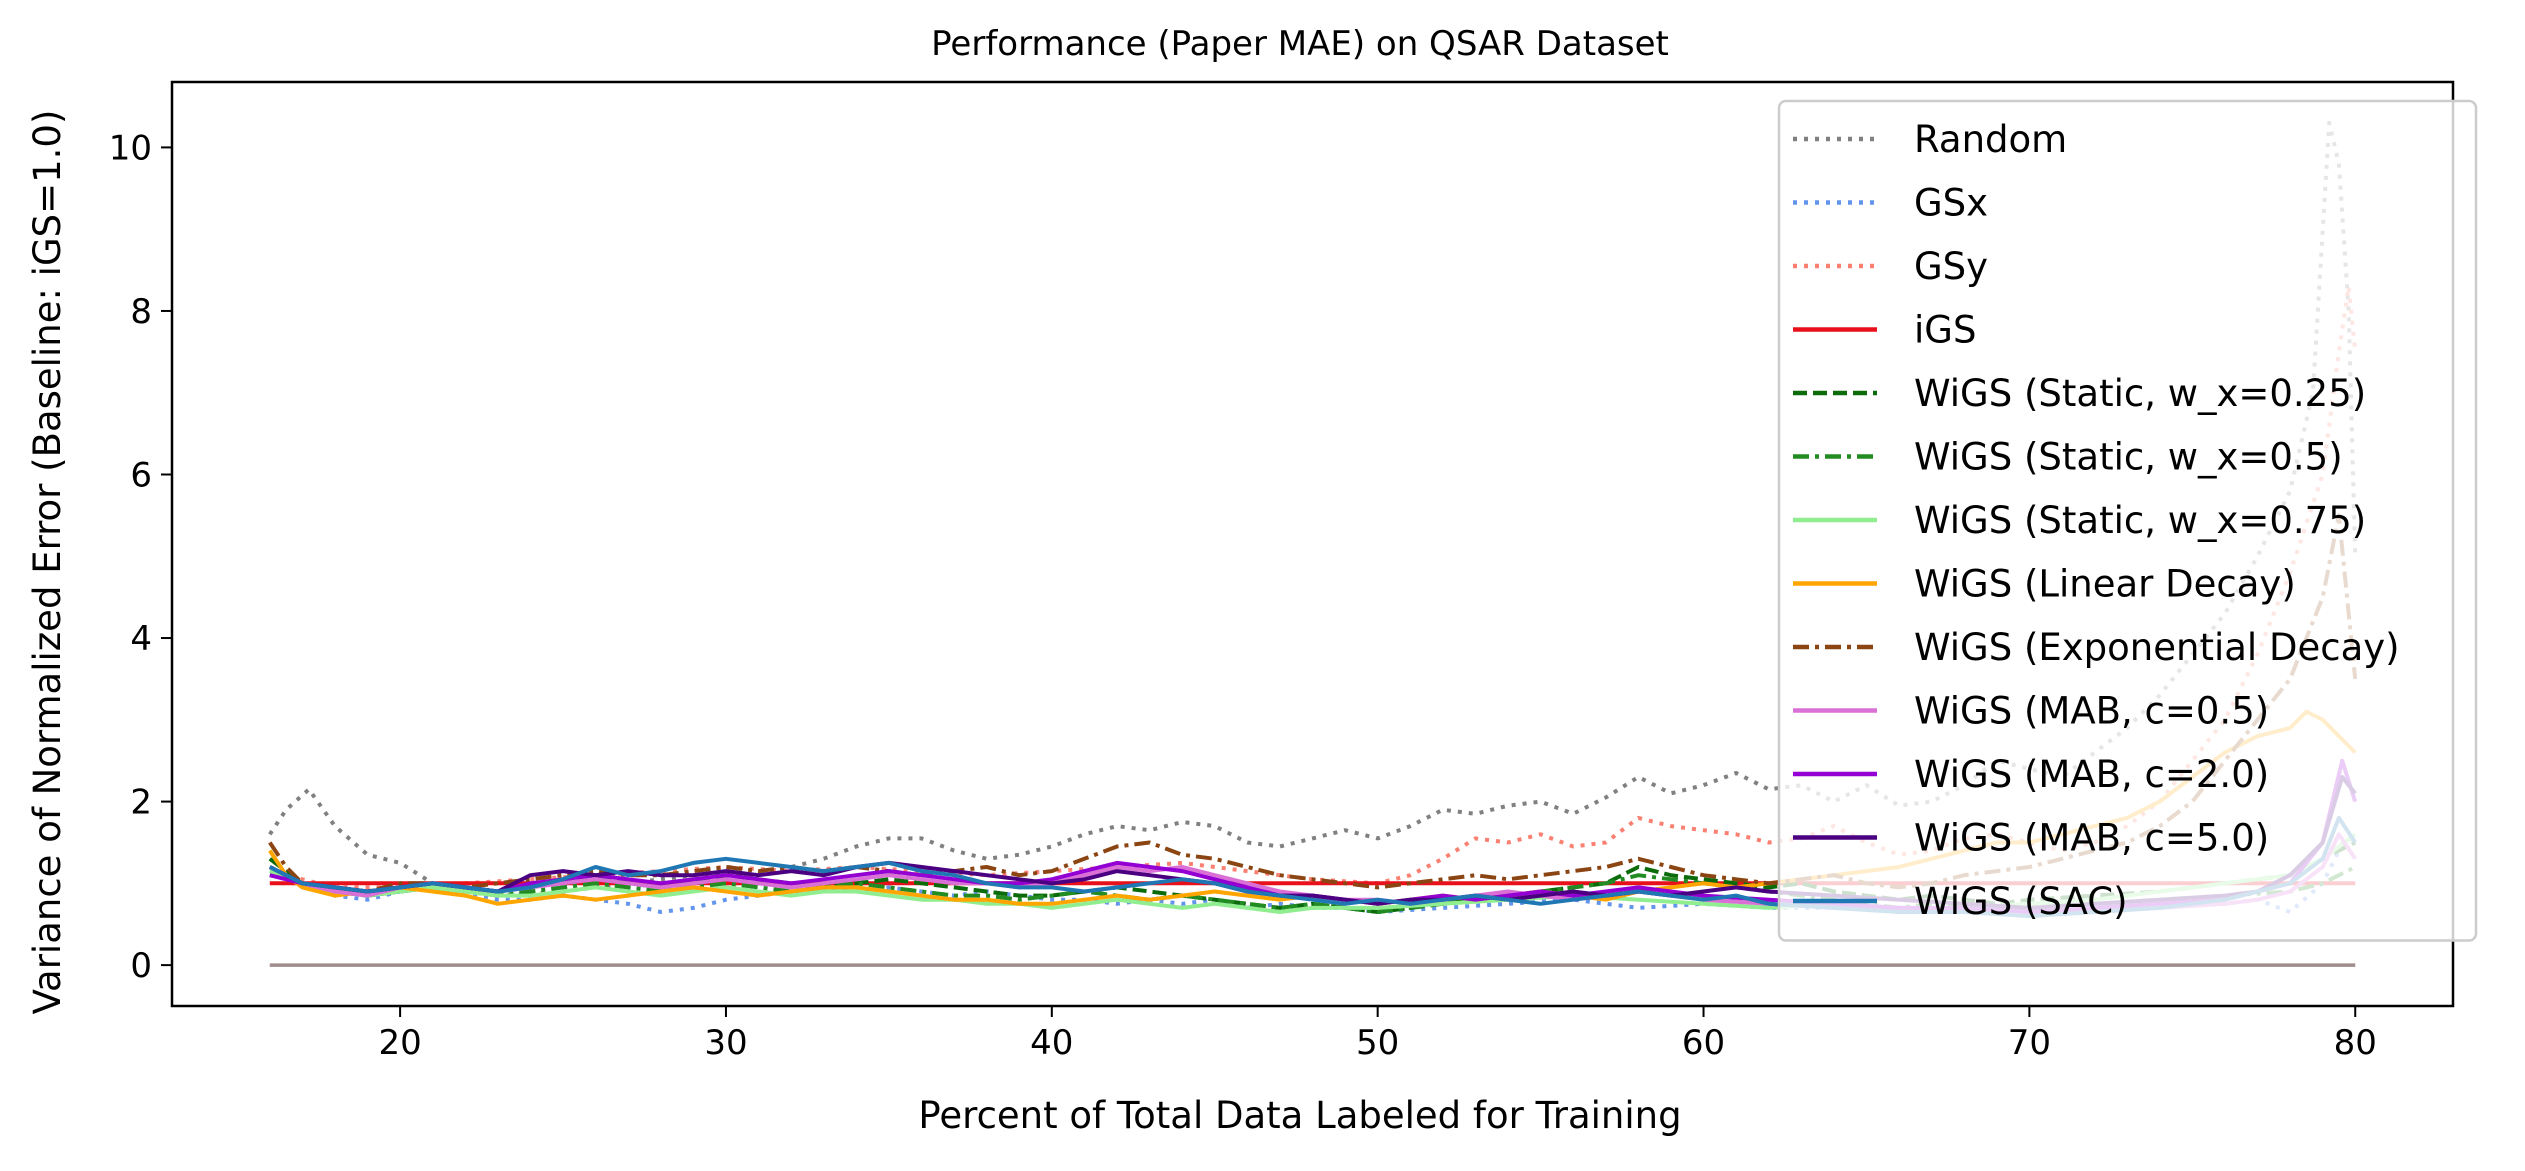 Image resolution: width=2525 pixels, height=1171 pixels. Describe the element at coordinates (725, 1043) in the screenshot. I see `x-tick-label: 30` at that location.